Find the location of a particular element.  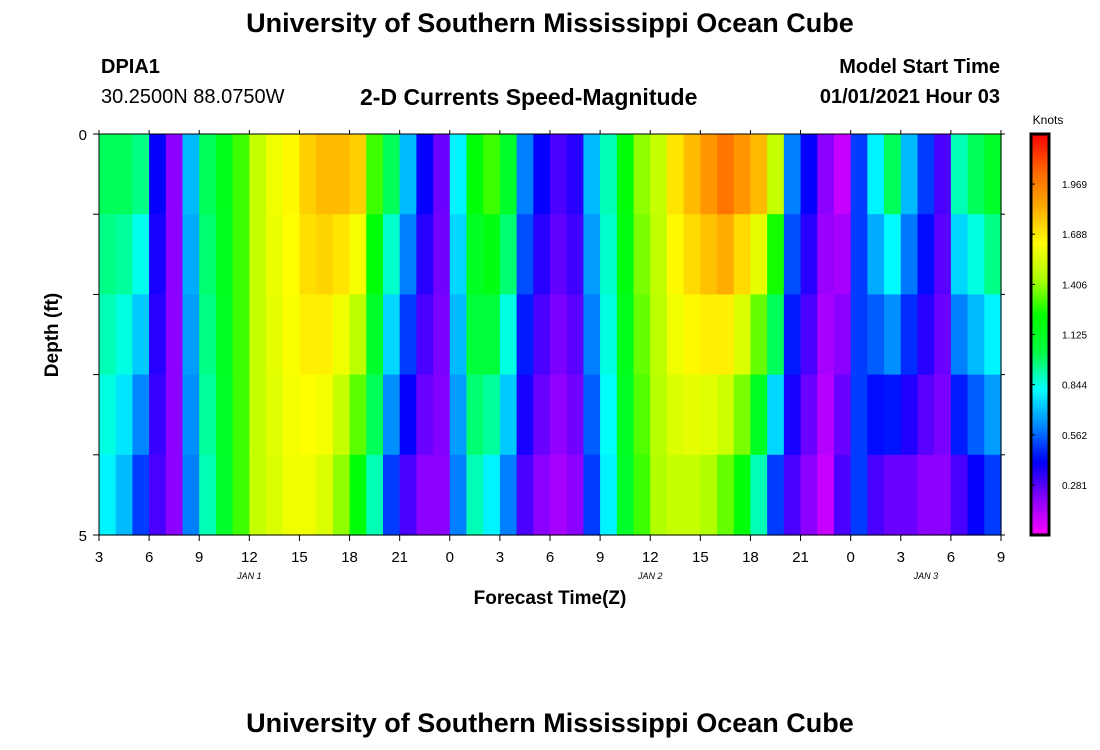

station-id: DPIA1 is located at coordinates (130, 67).